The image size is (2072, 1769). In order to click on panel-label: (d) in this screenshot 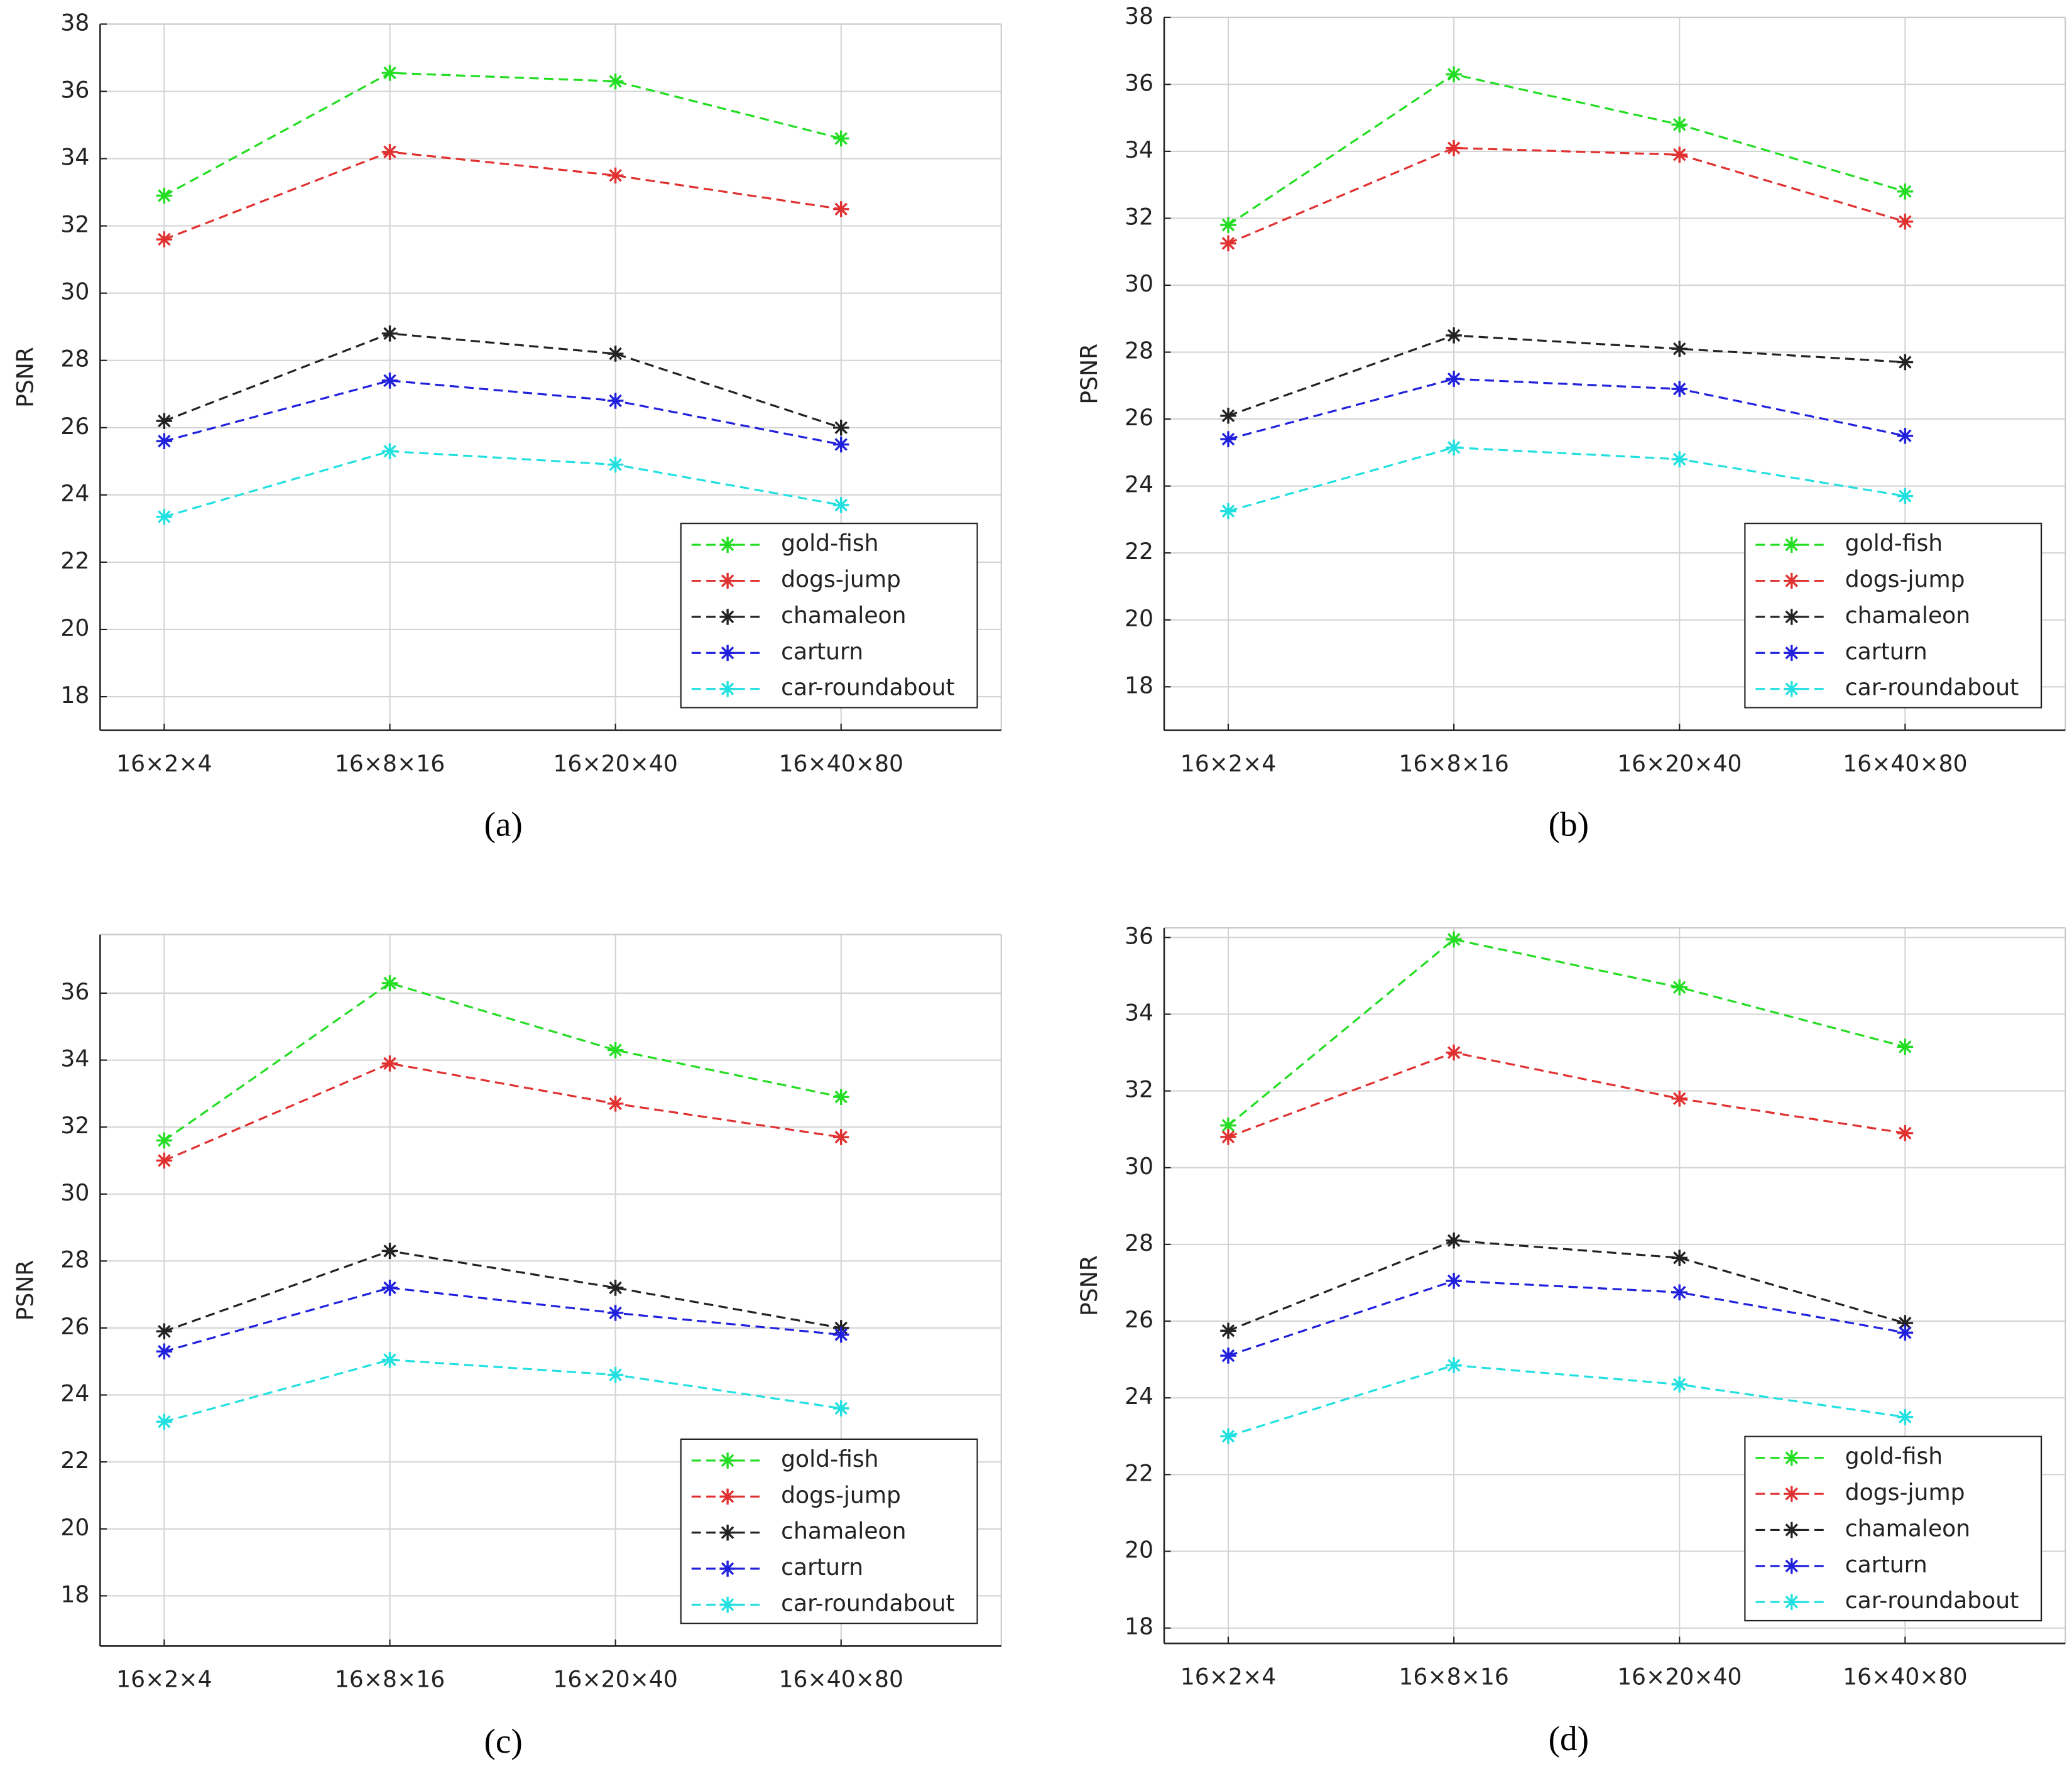, I will do `click(1569, 1738)`.